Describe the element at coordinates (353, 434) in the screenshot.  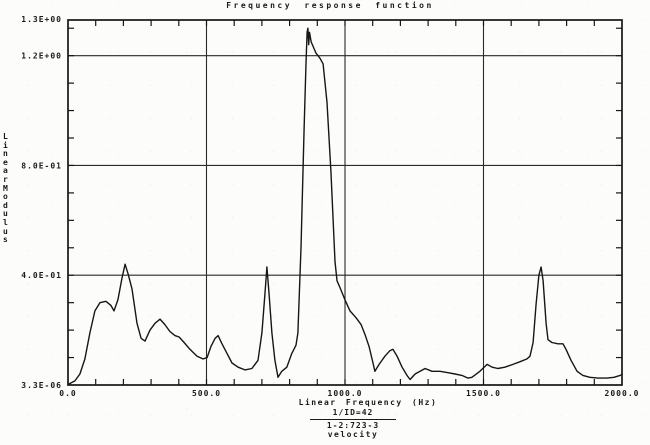
I see `annotation-units-label: velocity` at that location.